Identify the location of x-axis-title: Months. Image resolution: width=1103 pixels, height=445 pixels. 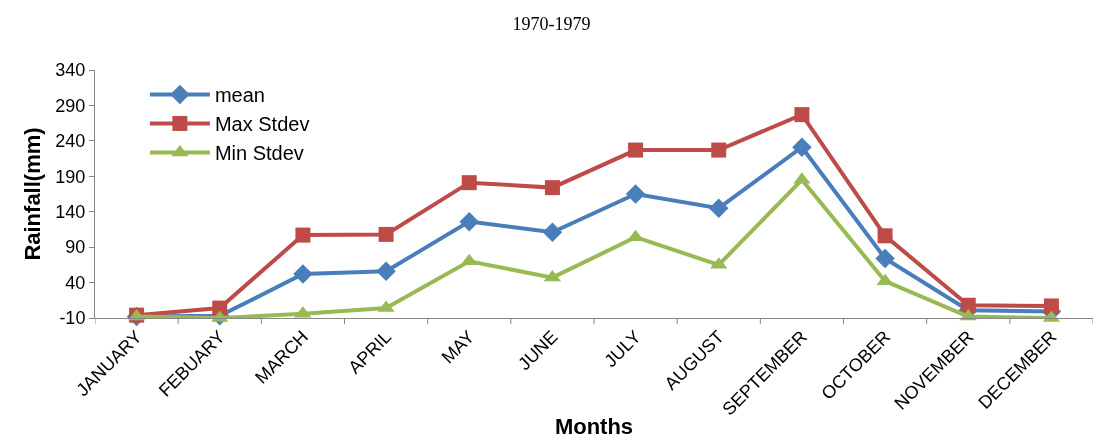
(594, 427).